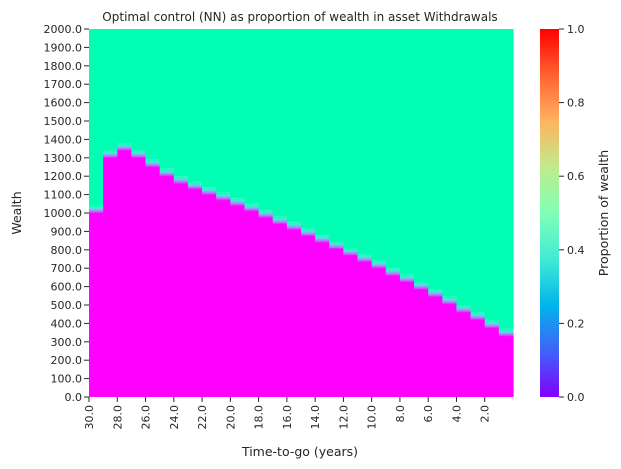 The height and width of the screenshot is (469, 621). Describe the element at coordinates (572, 213) in the screenshot. I see `colorbar-axis: 0.0 0.2 0.4 0.6 0.8 1.0` at that location.